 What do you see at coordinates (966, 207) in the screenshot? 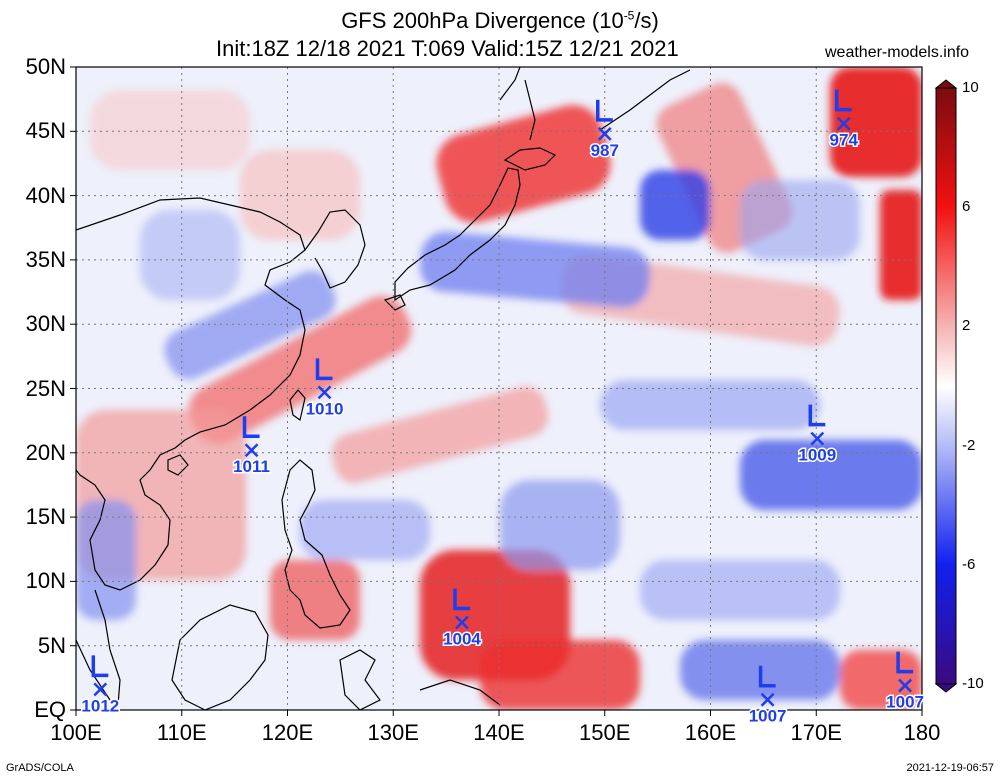
I see `colorbar-label: 6` at bounding box center [966, 207].